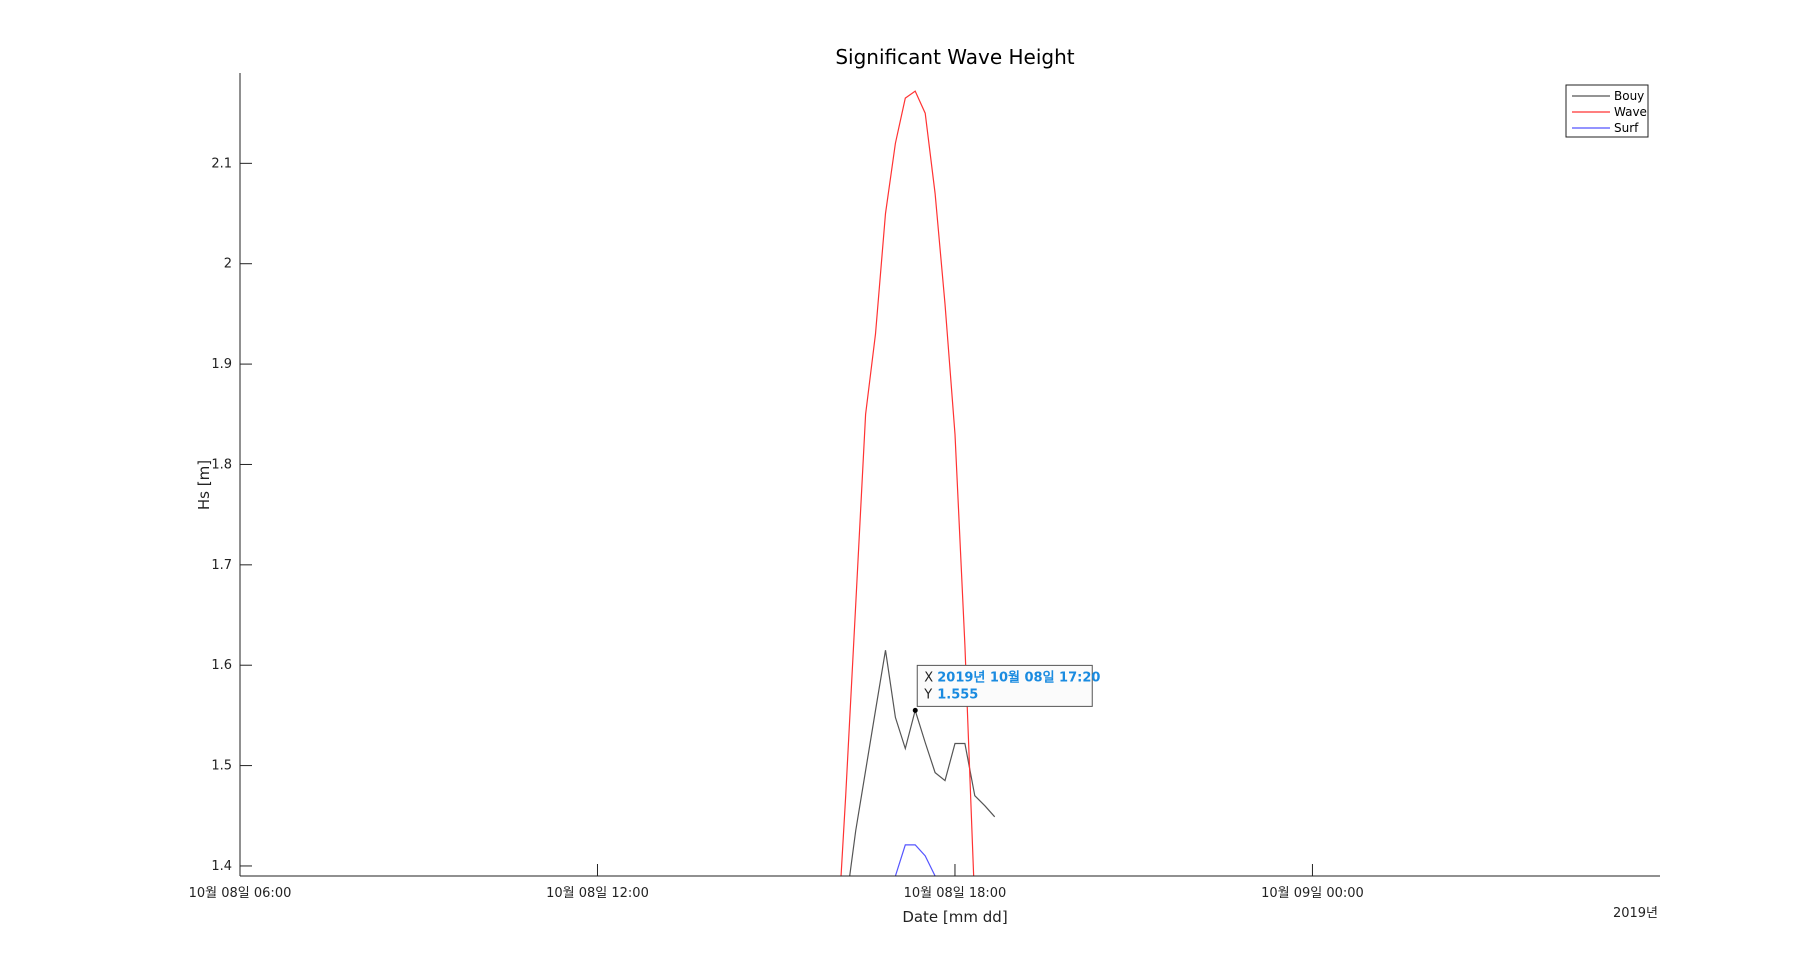 This screenshot has width=1820, height=980. Describe the element at coordinates (928, 677) in the screenshot. I see `datatip-x-label: X` at that location.